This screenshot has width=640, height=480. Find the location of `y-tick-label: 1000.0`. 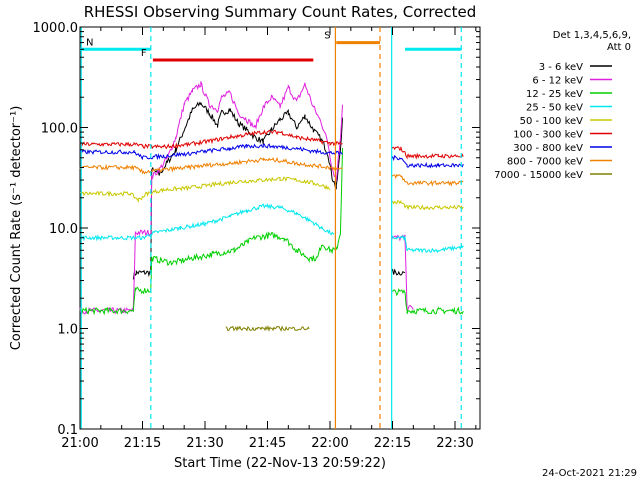

y-tick-label: 1000.0 is located at coordinates (56, 28).